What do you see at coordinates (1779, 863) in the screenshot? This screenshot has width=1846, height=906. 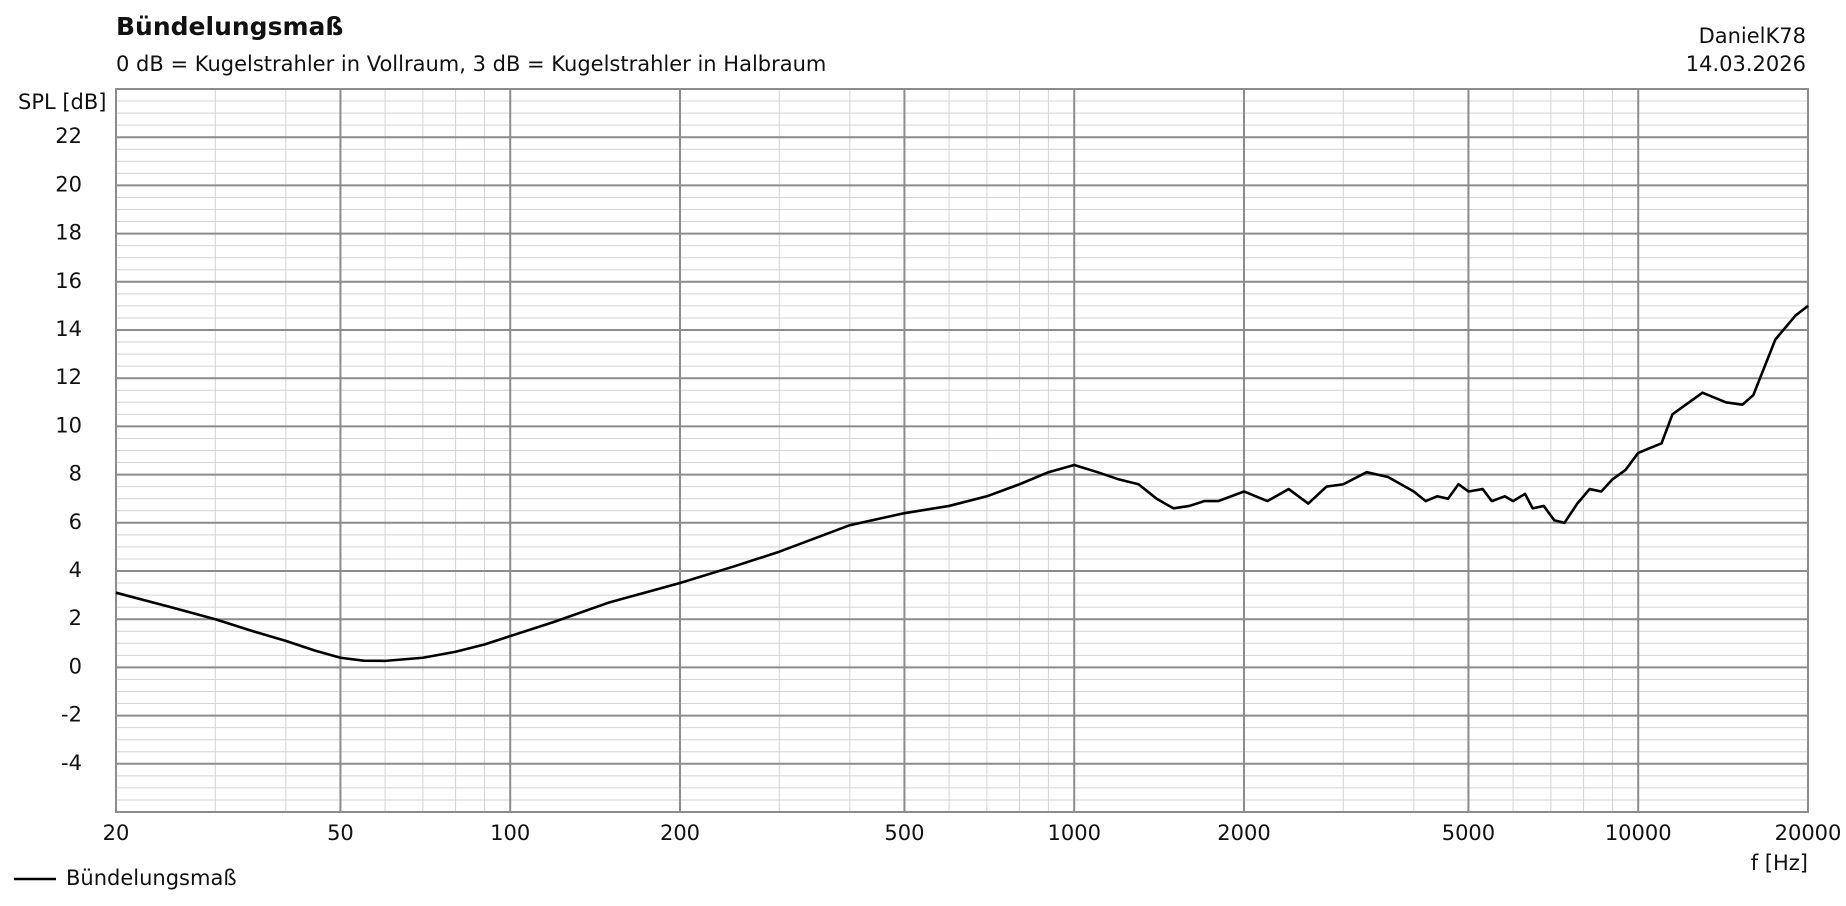 I see `x-axis-label: f [Hz]` at bounding box center [1779, 863].